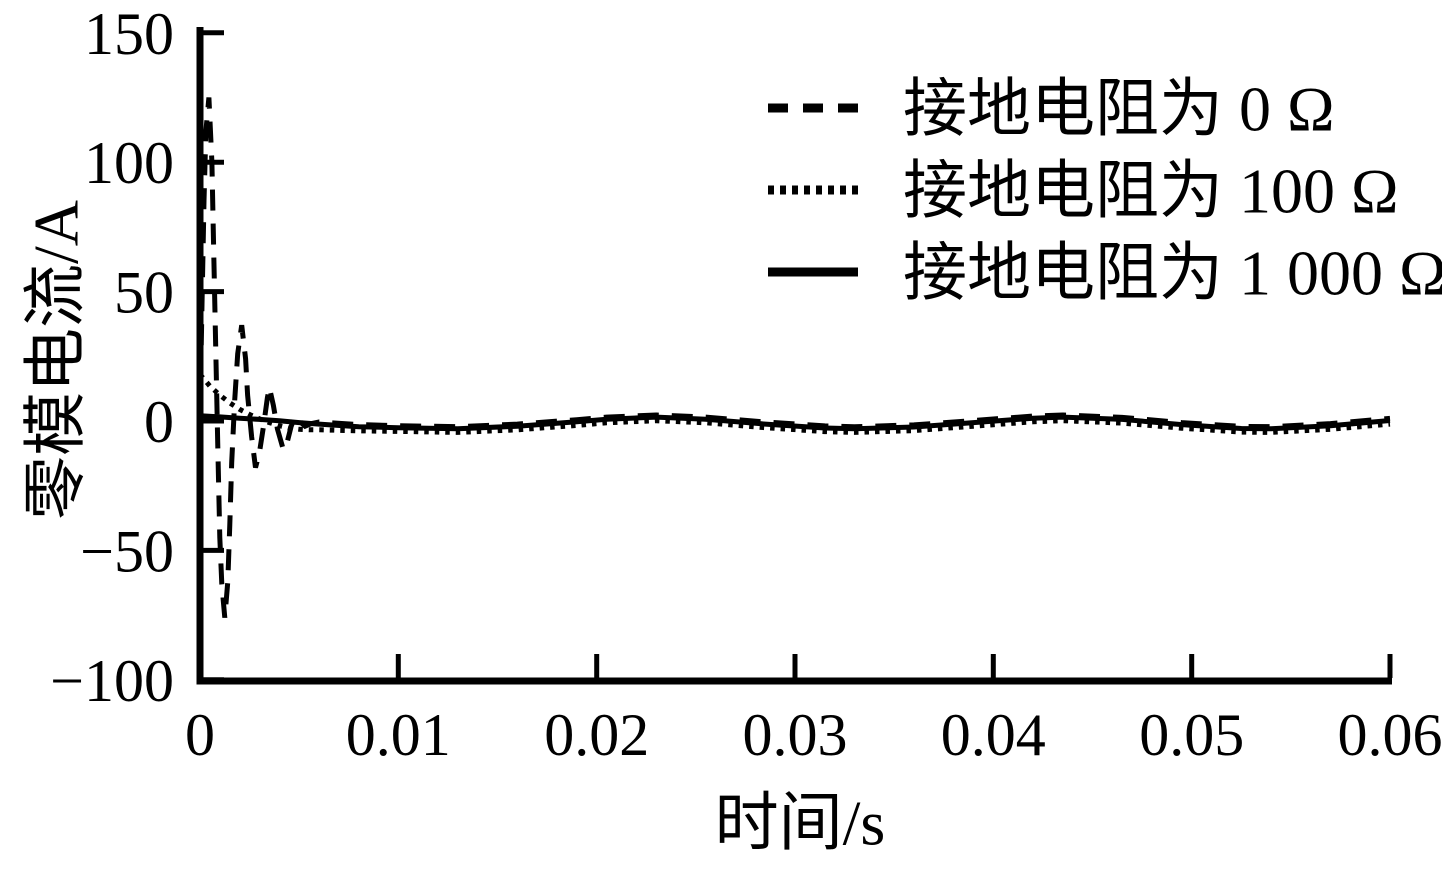 The height and width of the screenshot is (869, 1442). What do you see at coordinates (129, 163) in the screenshot?
I see `y-tick-label: 100` at bounding box center [129, 163].